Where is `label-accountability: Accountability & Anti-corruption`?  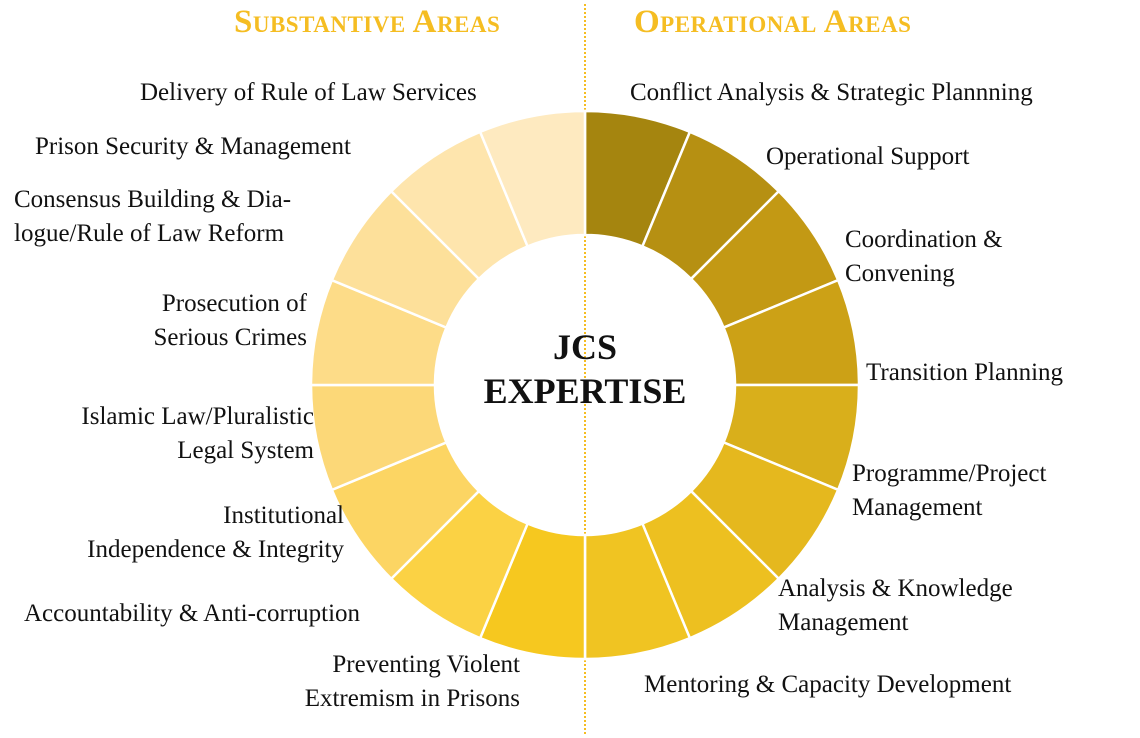
label-accountability: Accountability & Anti-corruption is located at coordinates (192, 613).